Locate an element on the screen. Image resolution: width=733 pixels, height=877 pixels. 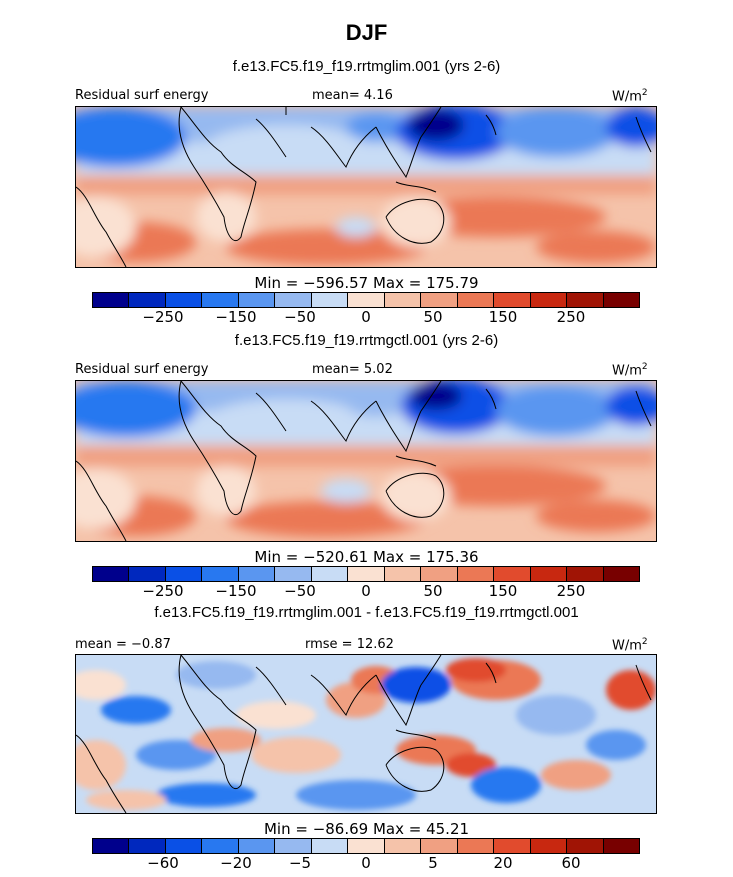
panel-3-rmse-label: rmse = 12.62 is located at coordinates (349, 644).